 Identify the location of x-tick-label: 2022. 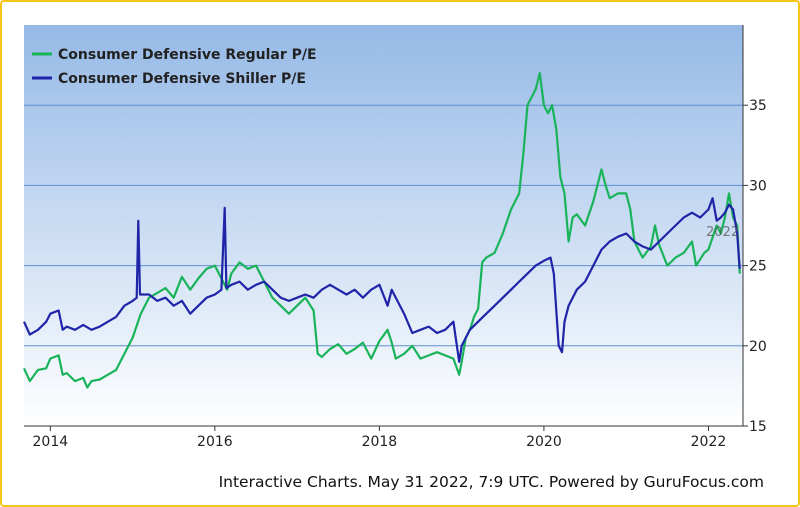
(709, 442).